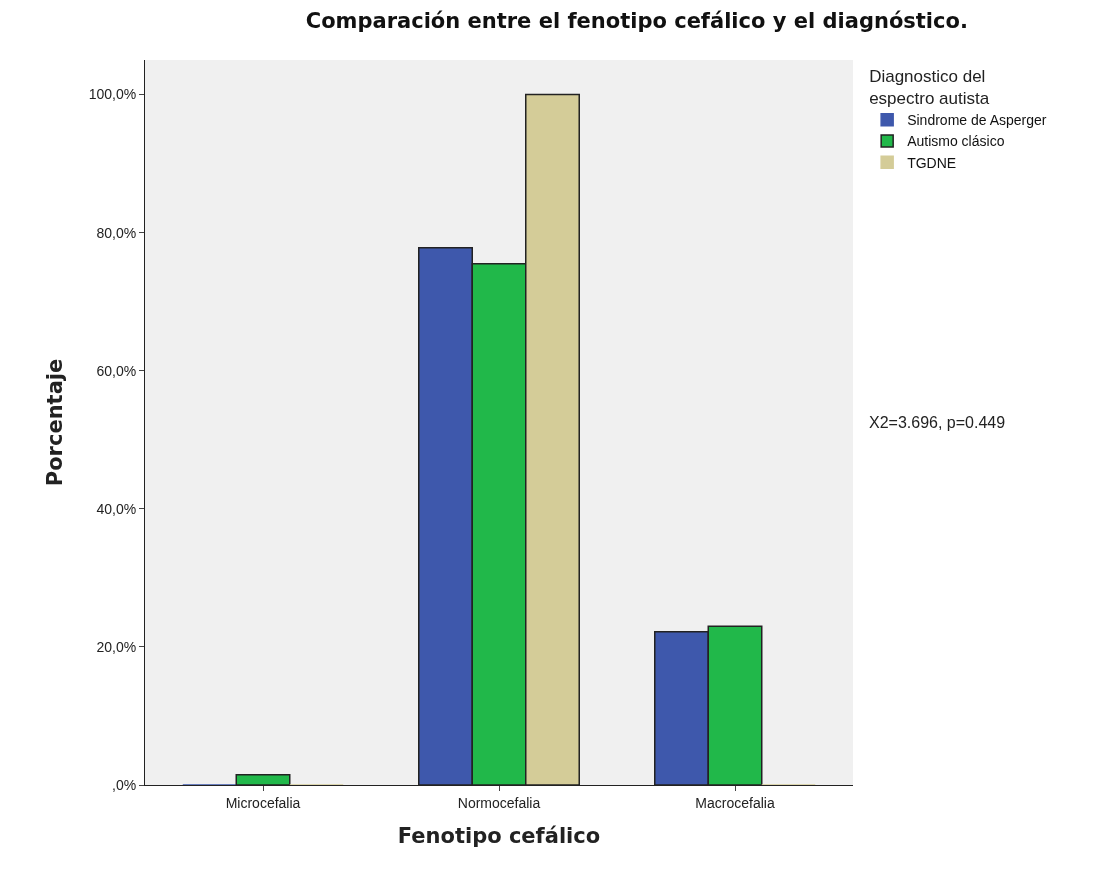 The image size is (1098, 880). What do you see at coordinates (116, 508) in the screenshot?
I see `y-tick-label: 40,0%` at bounding box center [116, 508].